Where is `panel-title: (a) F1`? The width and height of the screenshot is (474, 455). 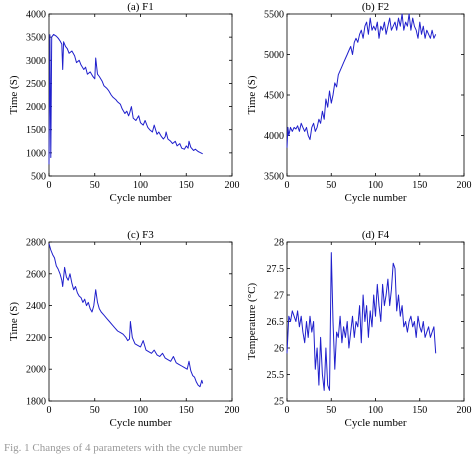 panel-title: (a) F1 is located at coordinates (140, 7).